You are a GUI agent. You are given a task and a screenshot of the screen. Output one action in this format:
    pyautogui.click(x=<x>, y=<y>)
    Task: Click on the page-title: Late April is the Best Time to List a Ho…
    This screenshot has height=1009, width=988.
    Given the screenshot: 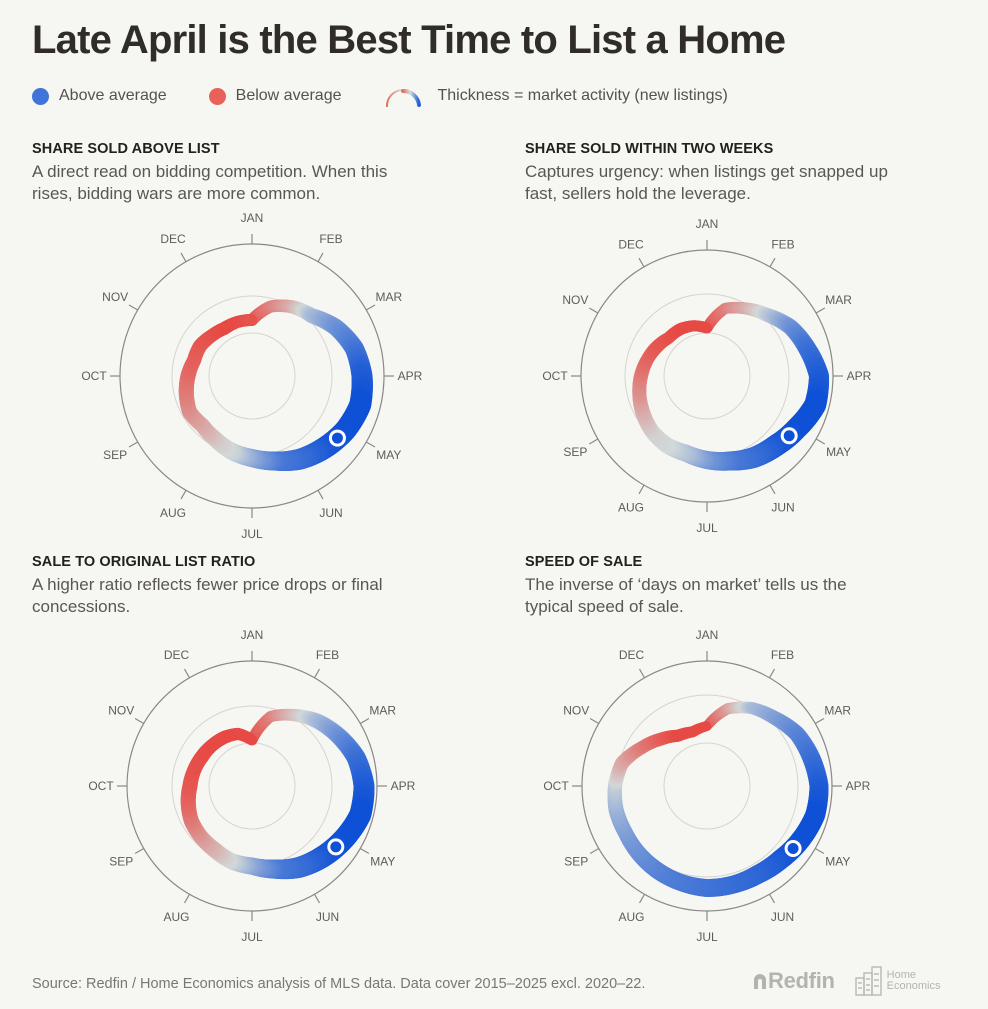 What is the action you would take?
    pyautogui.click(x=409, y=40)
    